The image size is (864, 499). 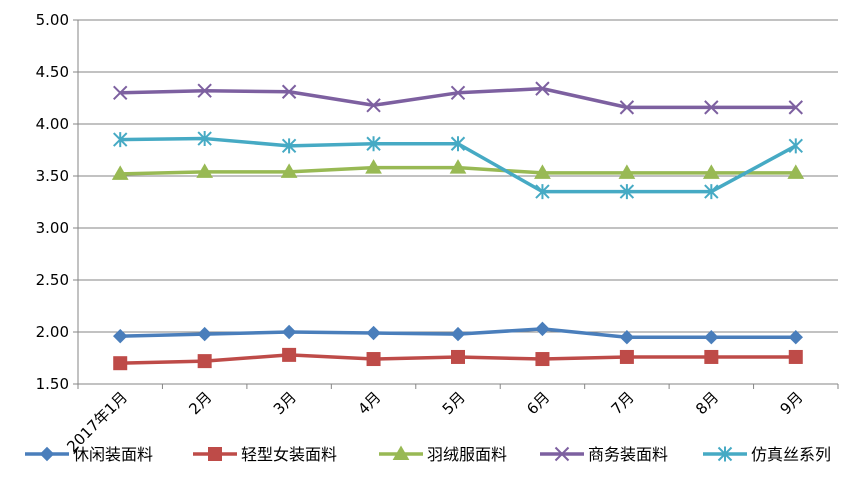 I want to click on x-tick-label: 3月, so click(x=285, y=403).